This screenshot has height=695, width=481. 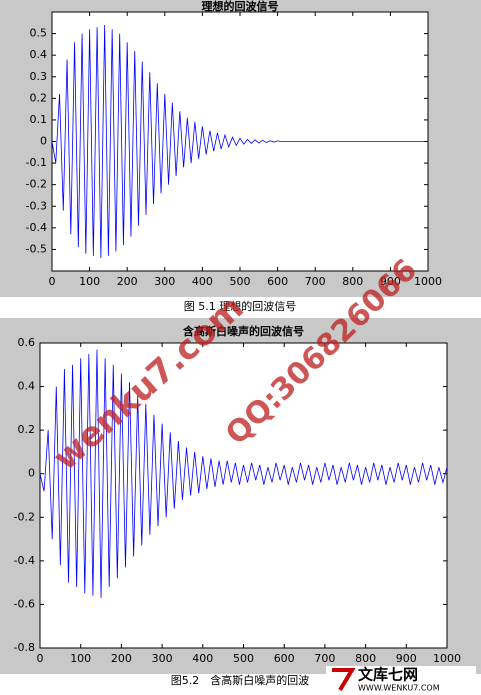 I want to click on figure-caption: 图5.2 含高斯白噪声的回波, so click(x=240, y=680).